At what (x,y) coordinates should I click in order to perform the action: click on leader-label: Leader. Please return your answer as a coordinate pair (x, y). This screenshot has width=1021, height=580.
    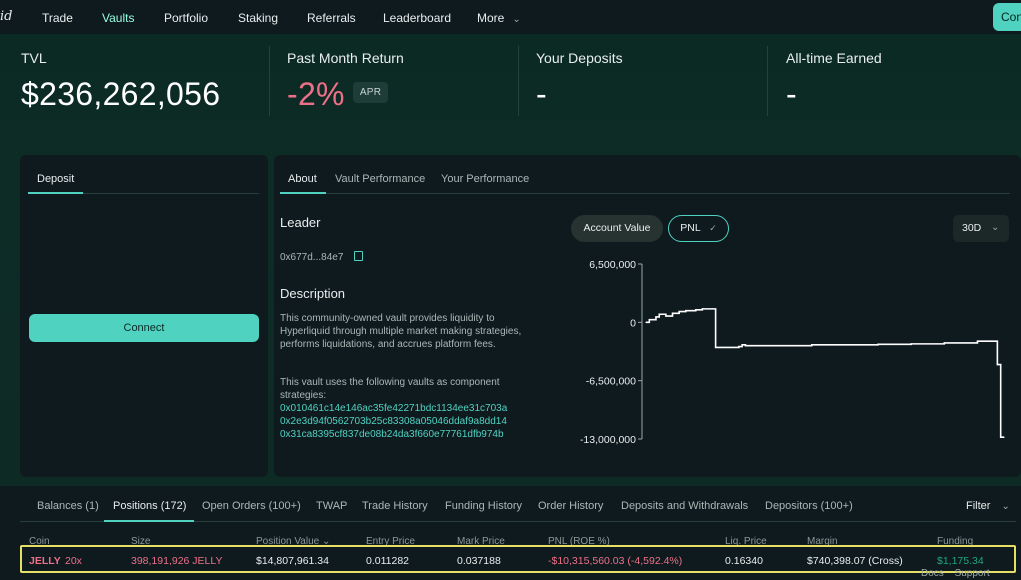
    Looking at the image, I should click on (300, 222).